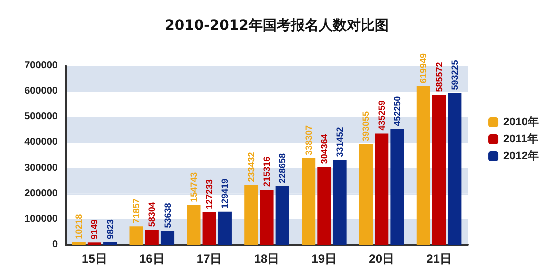 This screenshot has width=554, height=279. I want to click on y-tick-label: 100000, so click(41, 219).